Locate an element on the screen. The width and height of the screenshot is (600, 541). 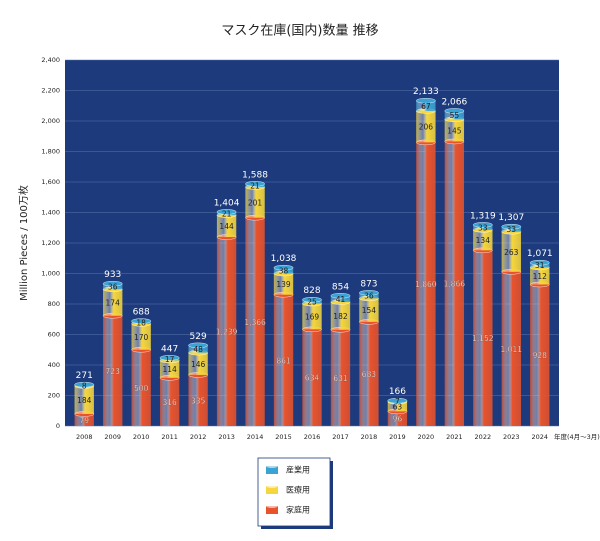
data-label: 1,011 is located at coordinates (512, 349).